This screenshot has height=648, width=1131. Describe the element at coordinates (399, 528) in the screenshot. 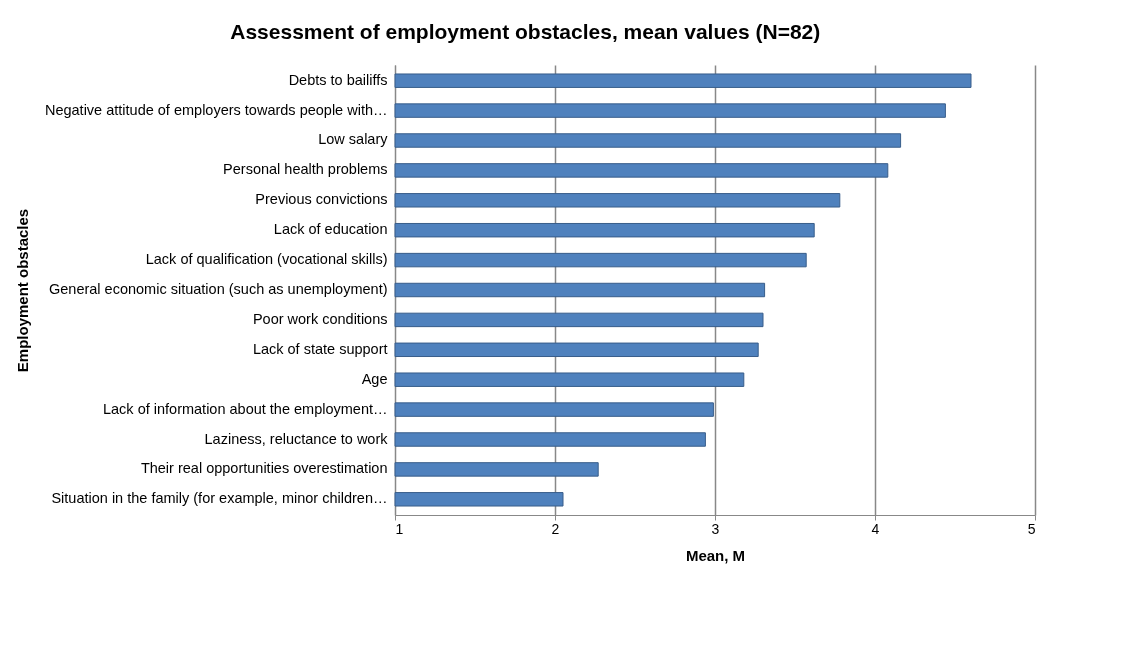

I see `x-tick-label: 1` at that location.